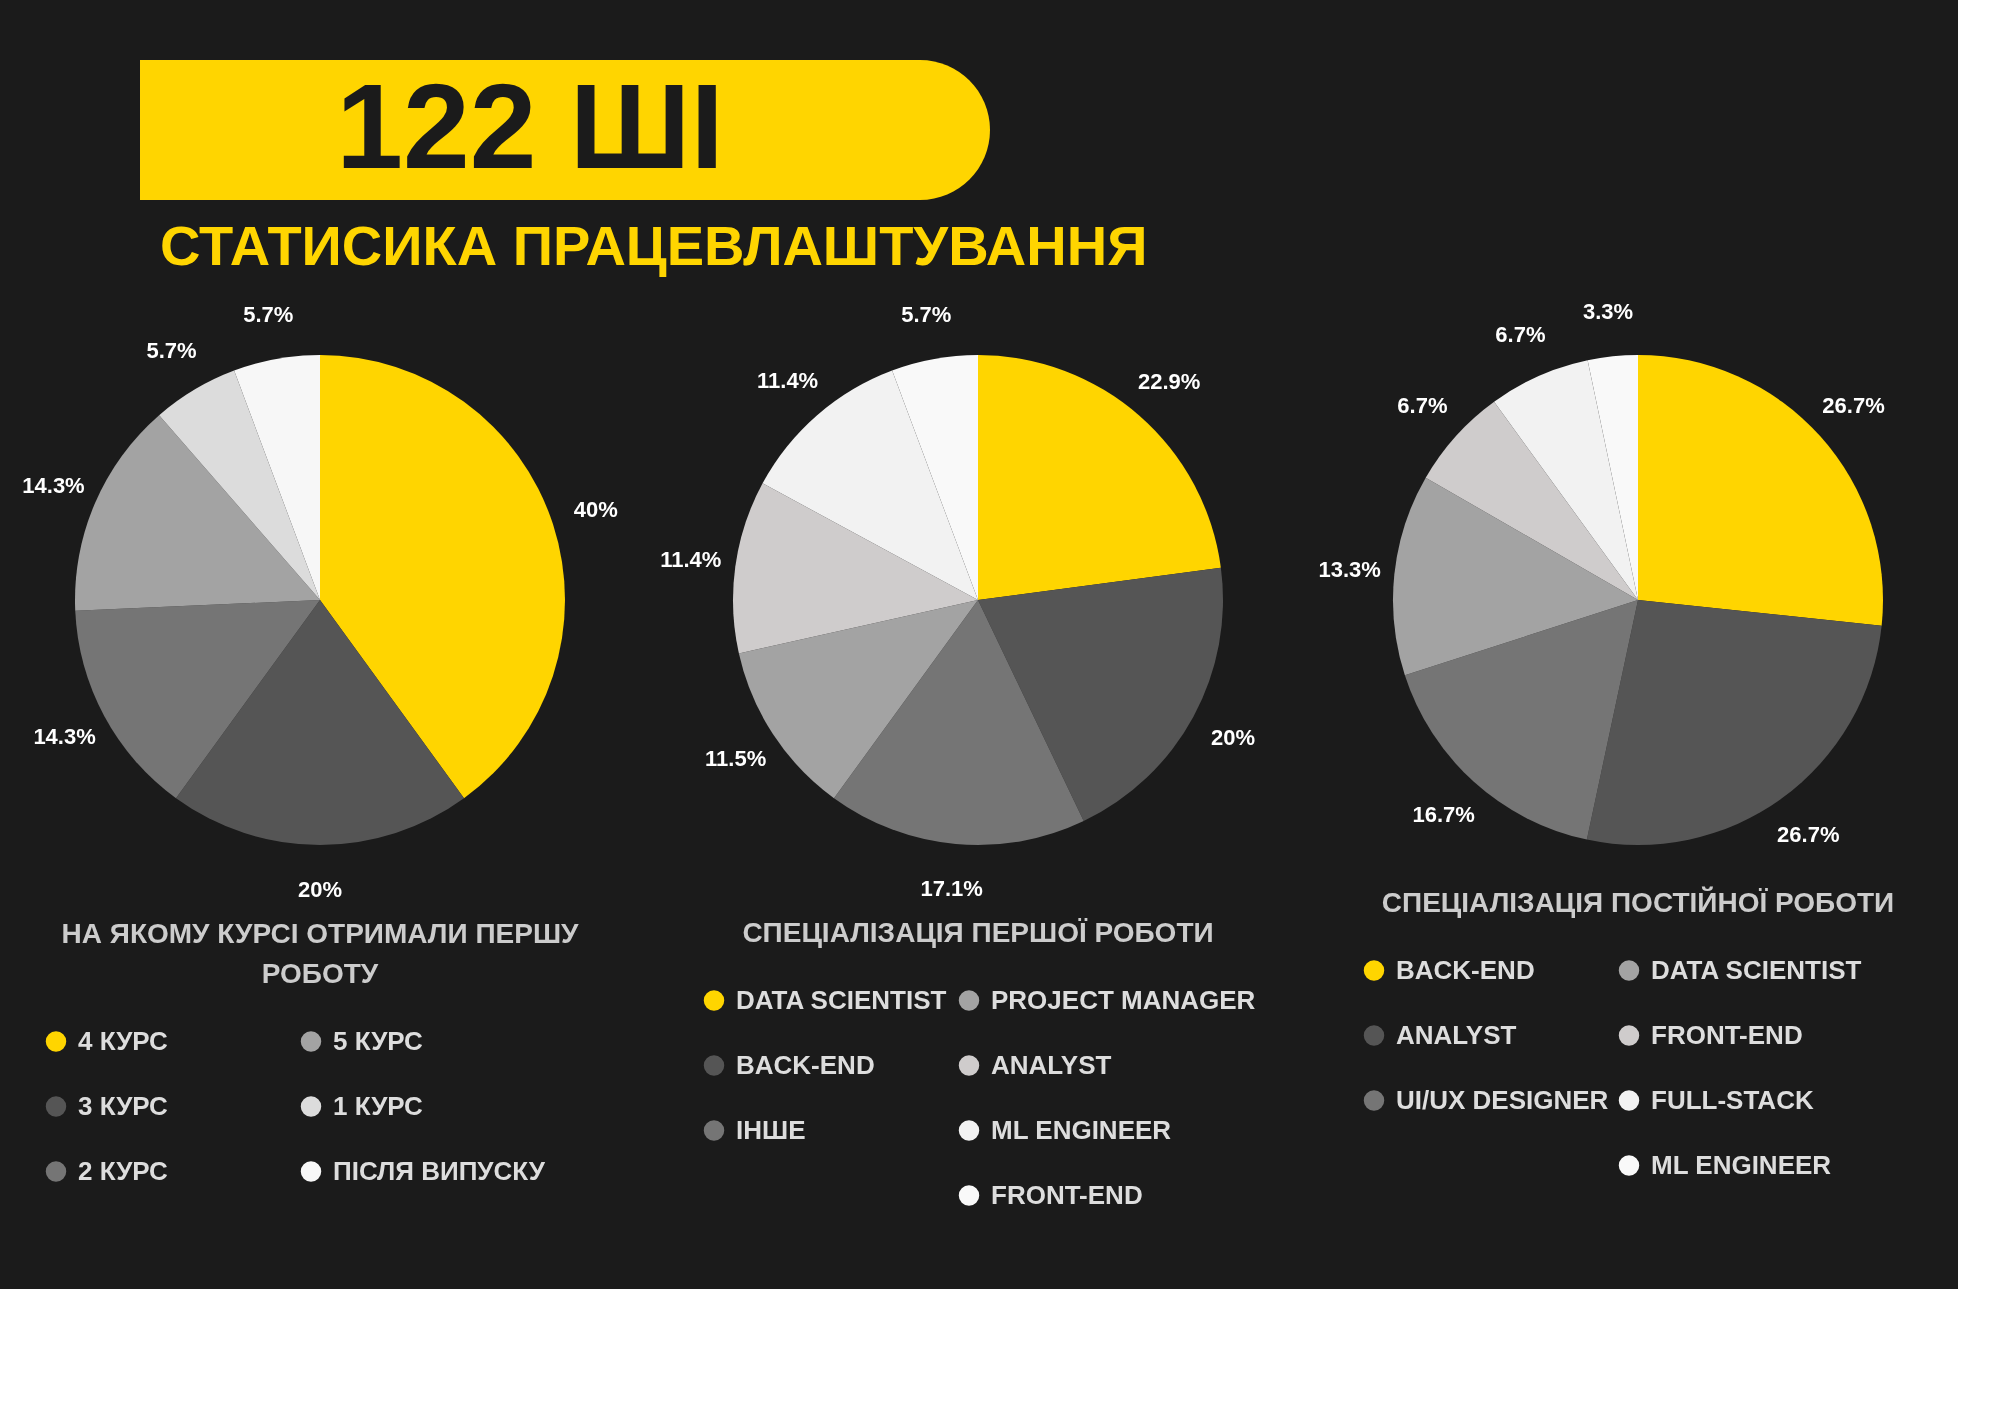 This screenshot has width=2000, height=1414. Describe the element at coordinates (1349, 569) in the screenshot. I see `data-label: 13.3%` at that location.